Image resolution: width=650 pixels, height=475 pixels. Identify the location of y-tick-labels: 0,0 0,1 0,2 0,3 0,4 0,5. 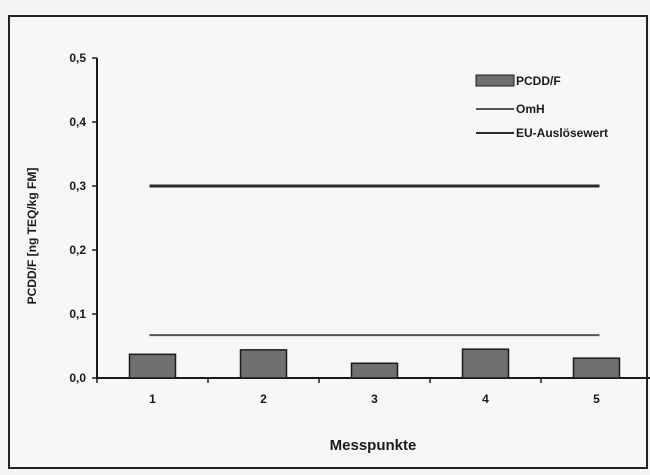
(83, 218).